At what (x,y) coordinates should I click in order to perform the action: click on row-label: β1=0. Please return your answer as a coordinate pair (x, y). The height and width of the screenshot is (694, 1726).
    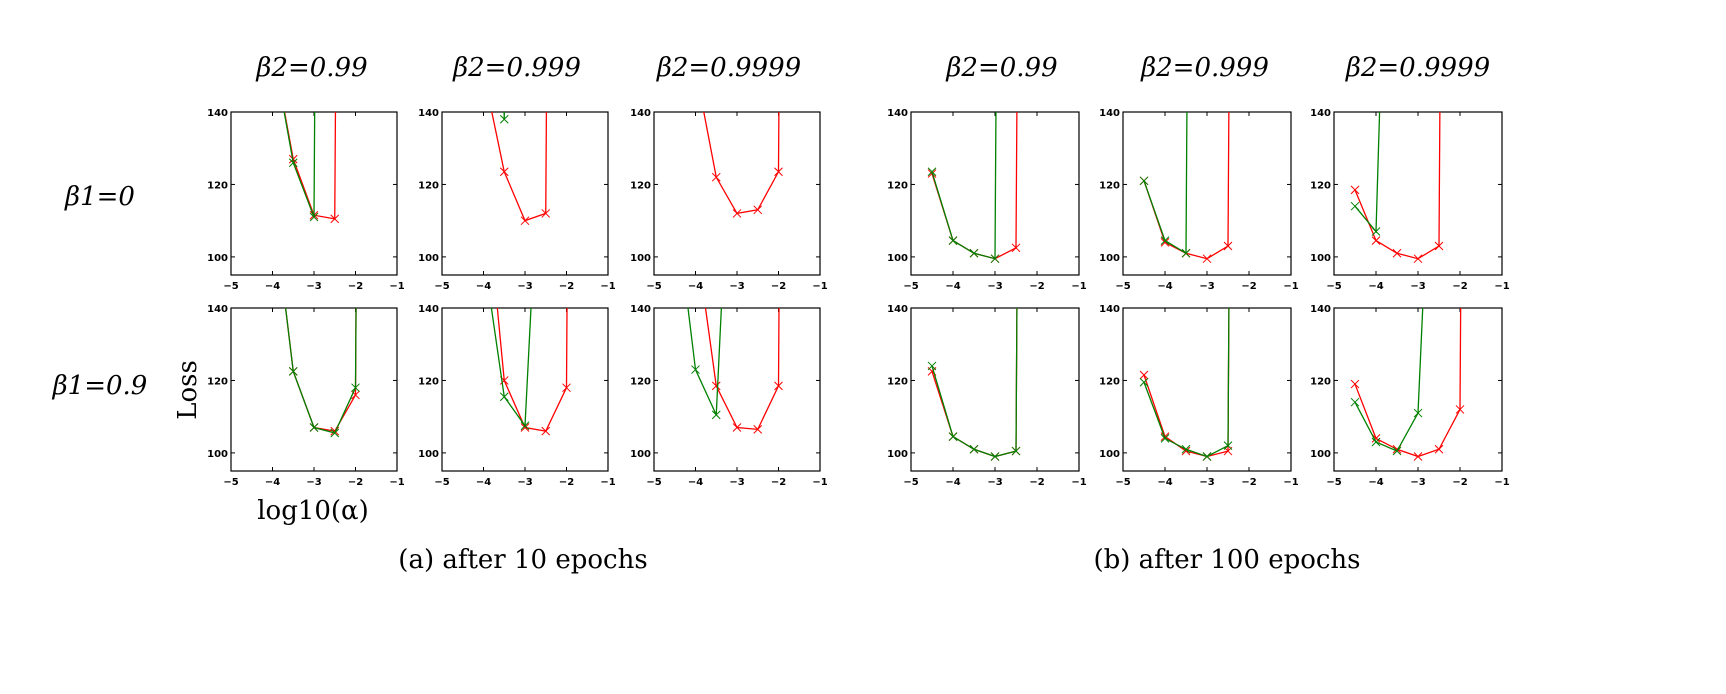
    Looking at the image, I should click on (99, 197).